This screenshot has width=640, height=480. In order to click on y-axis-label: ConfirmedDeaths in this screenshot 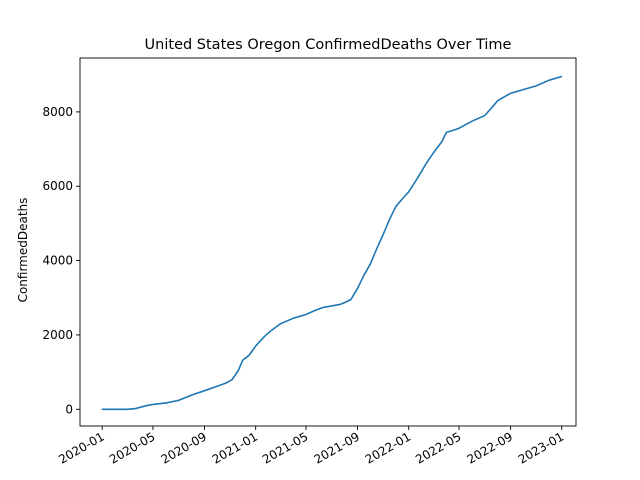, I will do `click(23, 250)`.